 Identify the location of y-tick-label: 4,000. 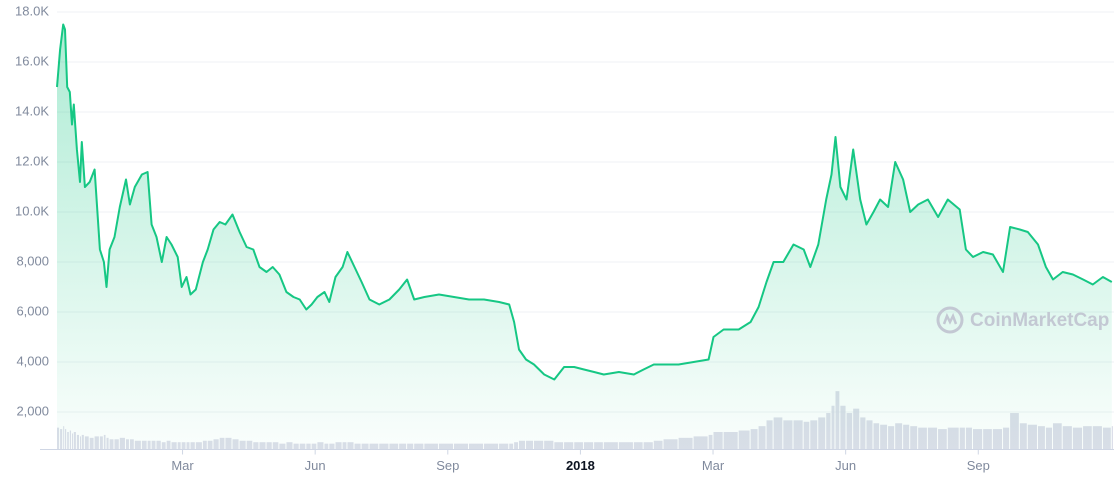
(32, 360).